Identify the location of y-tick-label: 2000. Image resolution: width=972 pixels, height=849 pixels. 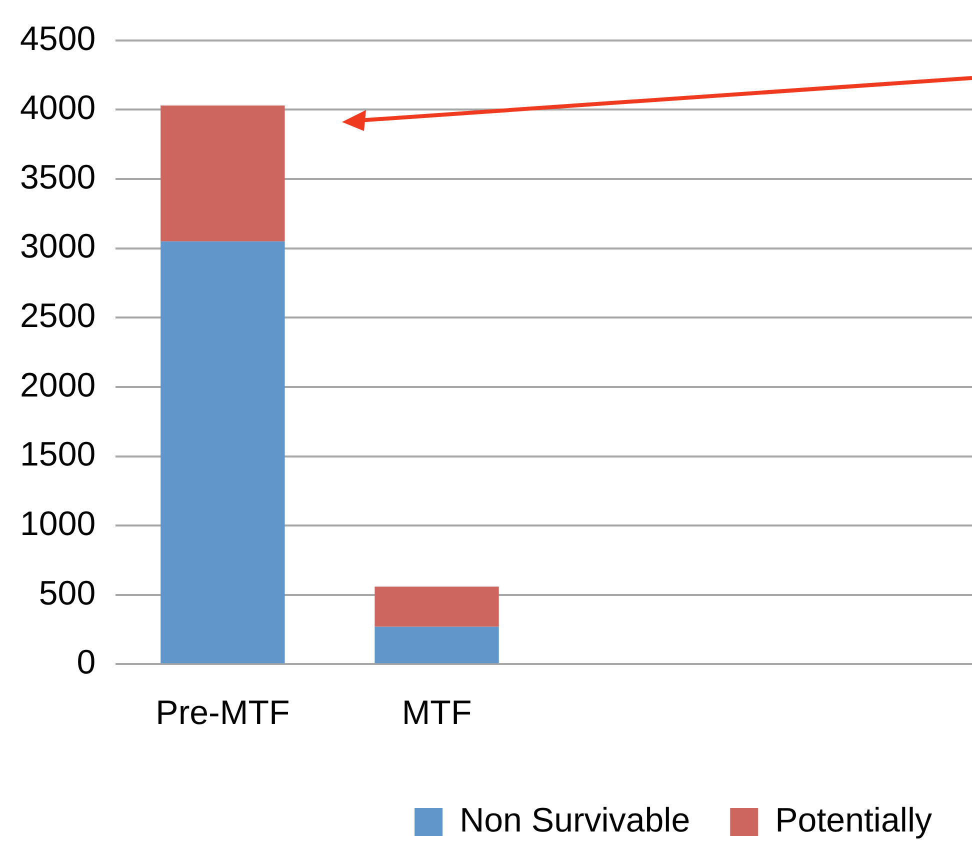
(58, 385).